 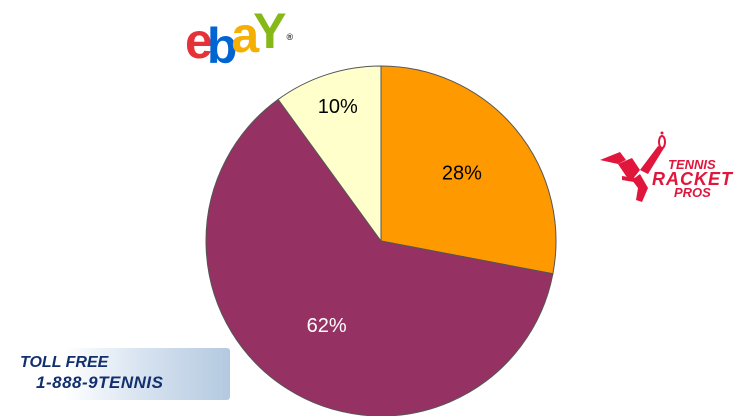 I want to click on ebay-logo-letter: e, so click(x=199, y=41).